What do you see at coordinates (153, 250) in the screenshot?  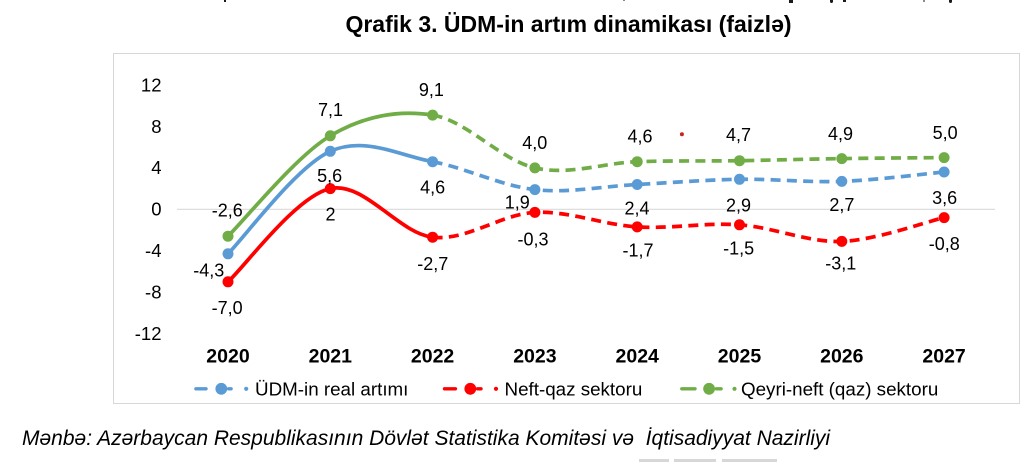 I see `svg-text: -4` at bounding box center [153, 250].